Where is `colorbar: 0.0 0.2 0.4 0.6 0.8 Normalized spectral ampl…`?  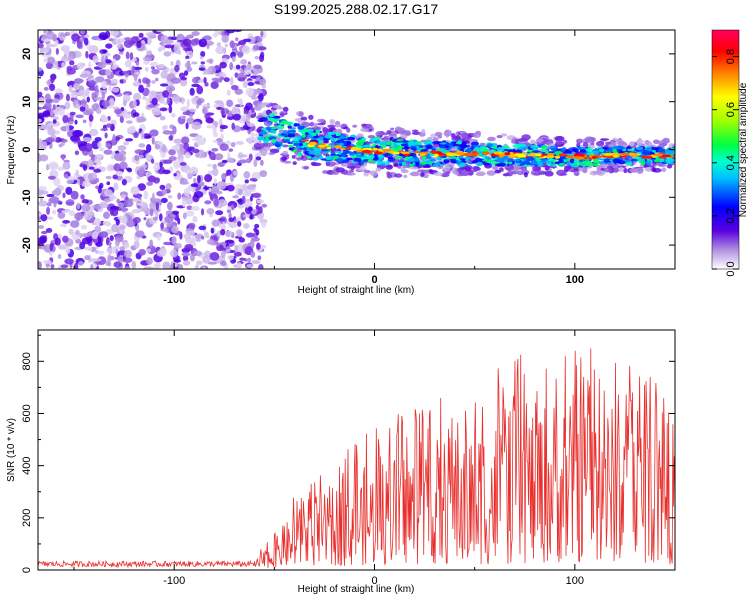
colorbar: 0.0 0.2 0.4 0.6 0.8 Normalized spectral ampl… is located at coordinates (730, 153).